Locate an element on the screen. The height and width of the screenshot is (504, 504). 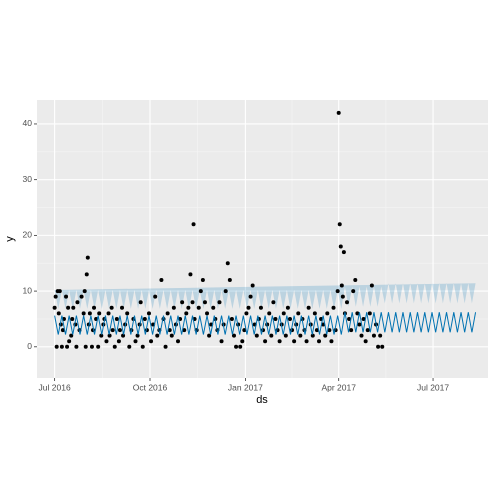
x-tick-label: Jul 2016 is located at coordinates (55, 387).